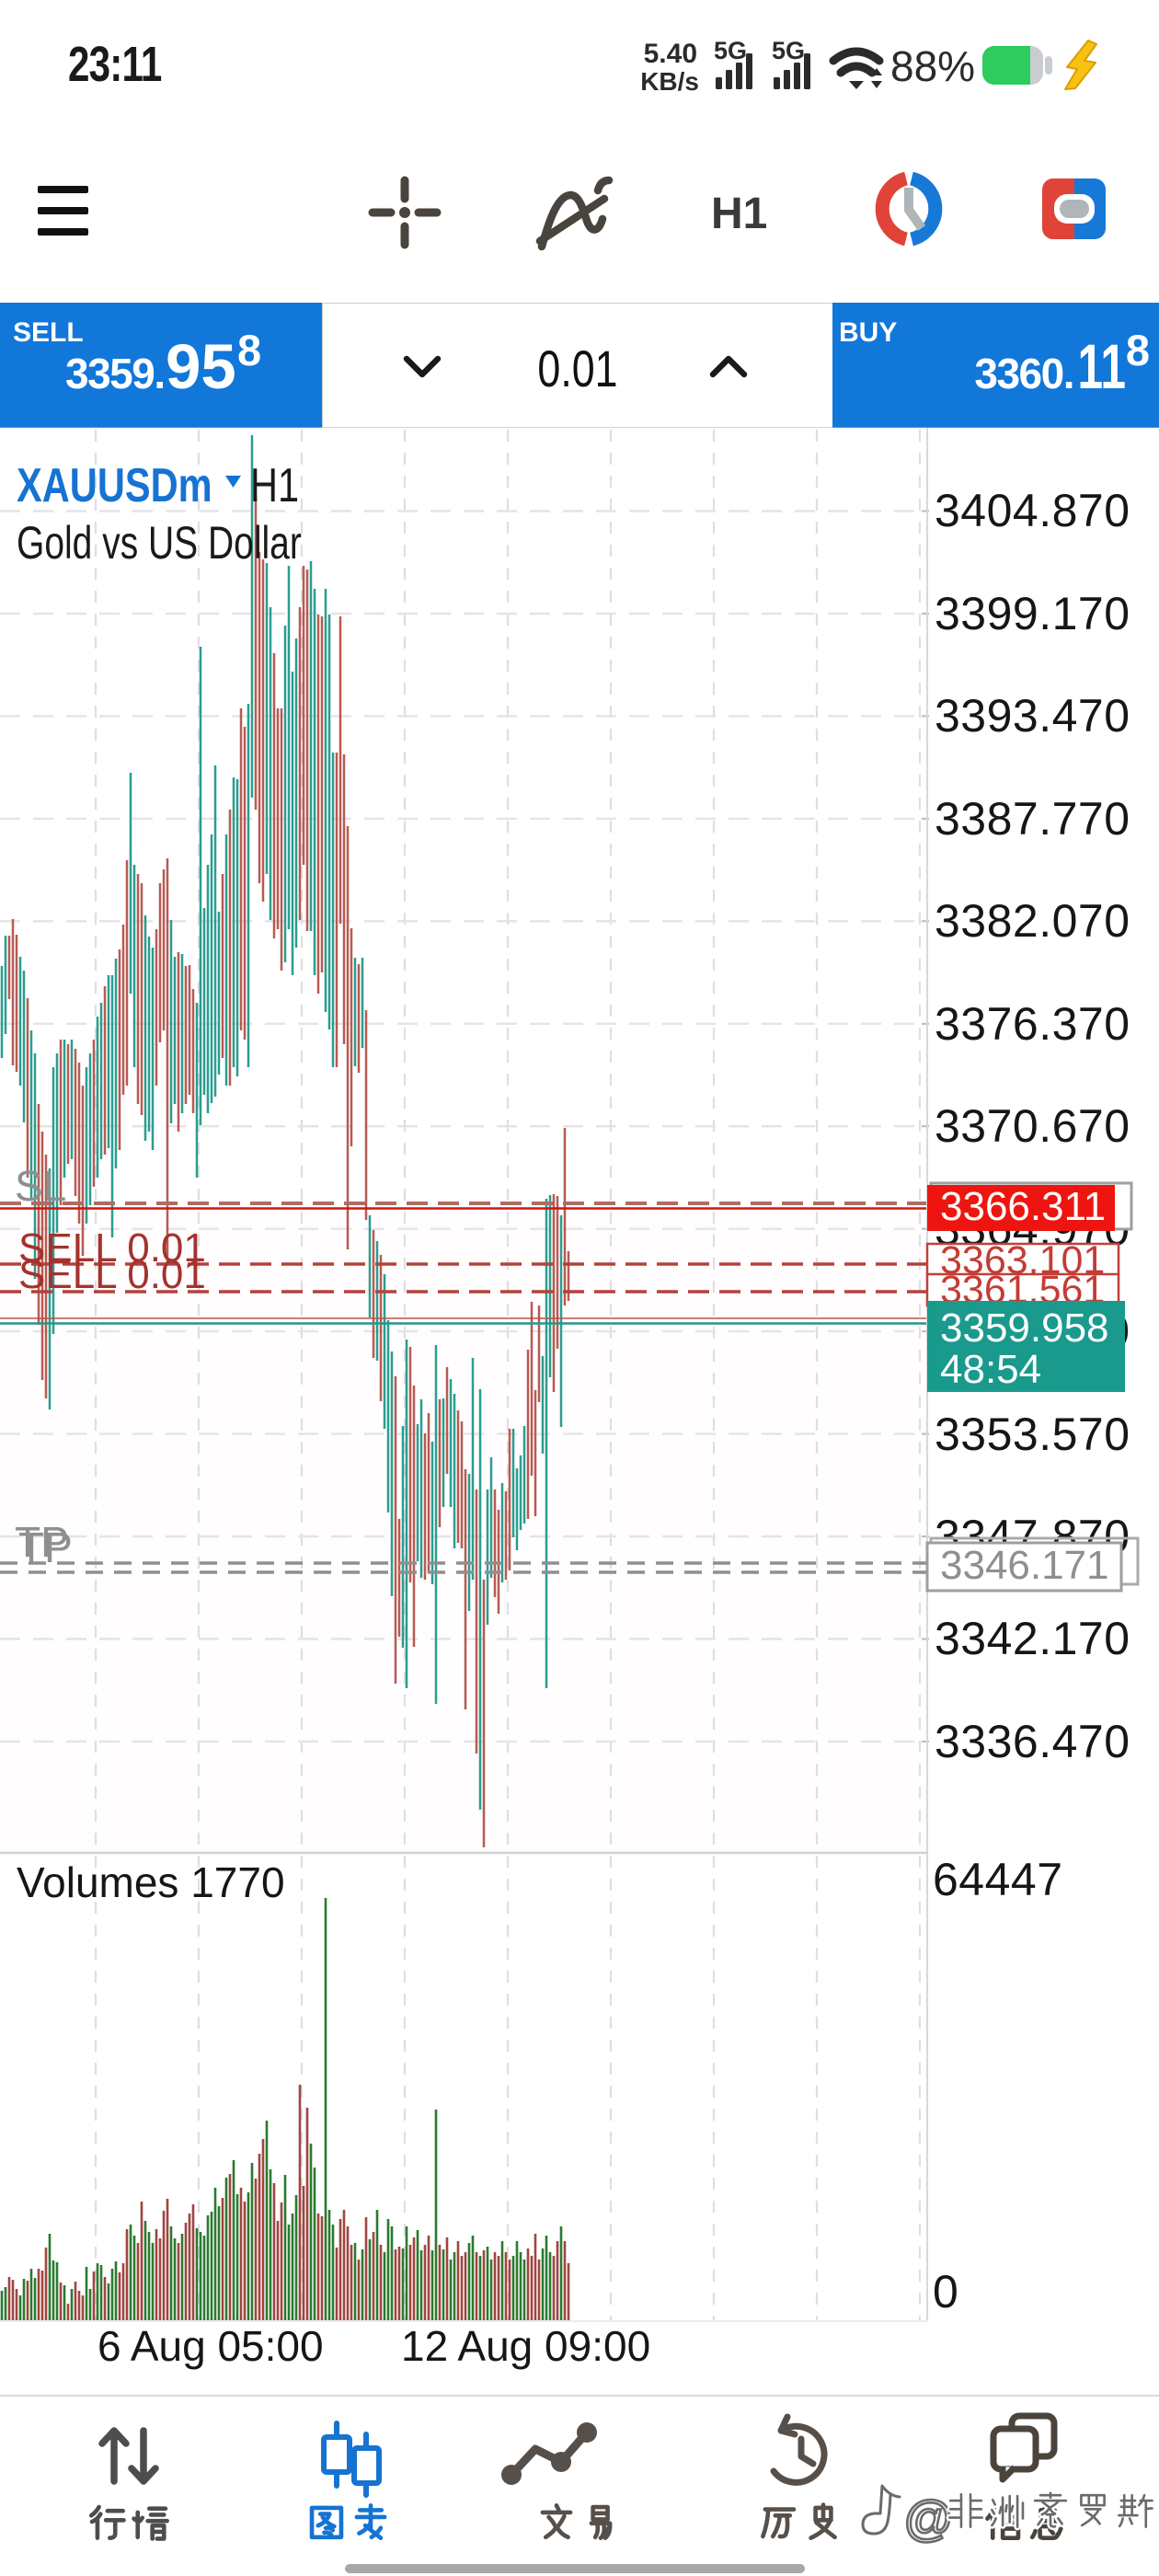 This screenshot has height=2576, width=1159. Describe the element at coordinates (159, 542) in the screenshot. I see `svg-text: Gold vs US Dollar` at that location.